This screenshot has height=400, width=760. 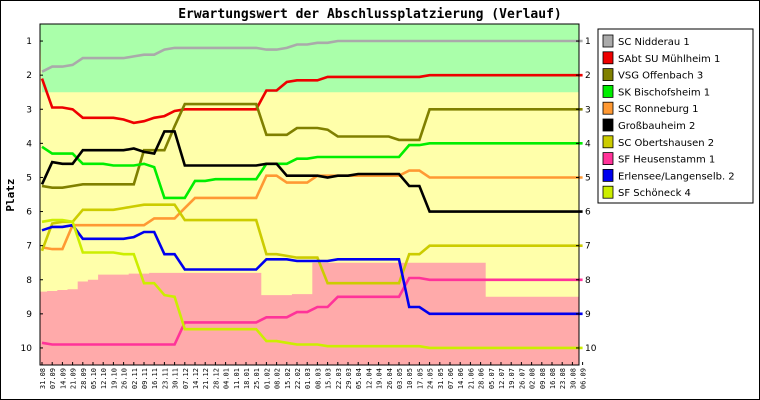 I want to click on x-tick-label: 03.05, so click(x=400, y=378).